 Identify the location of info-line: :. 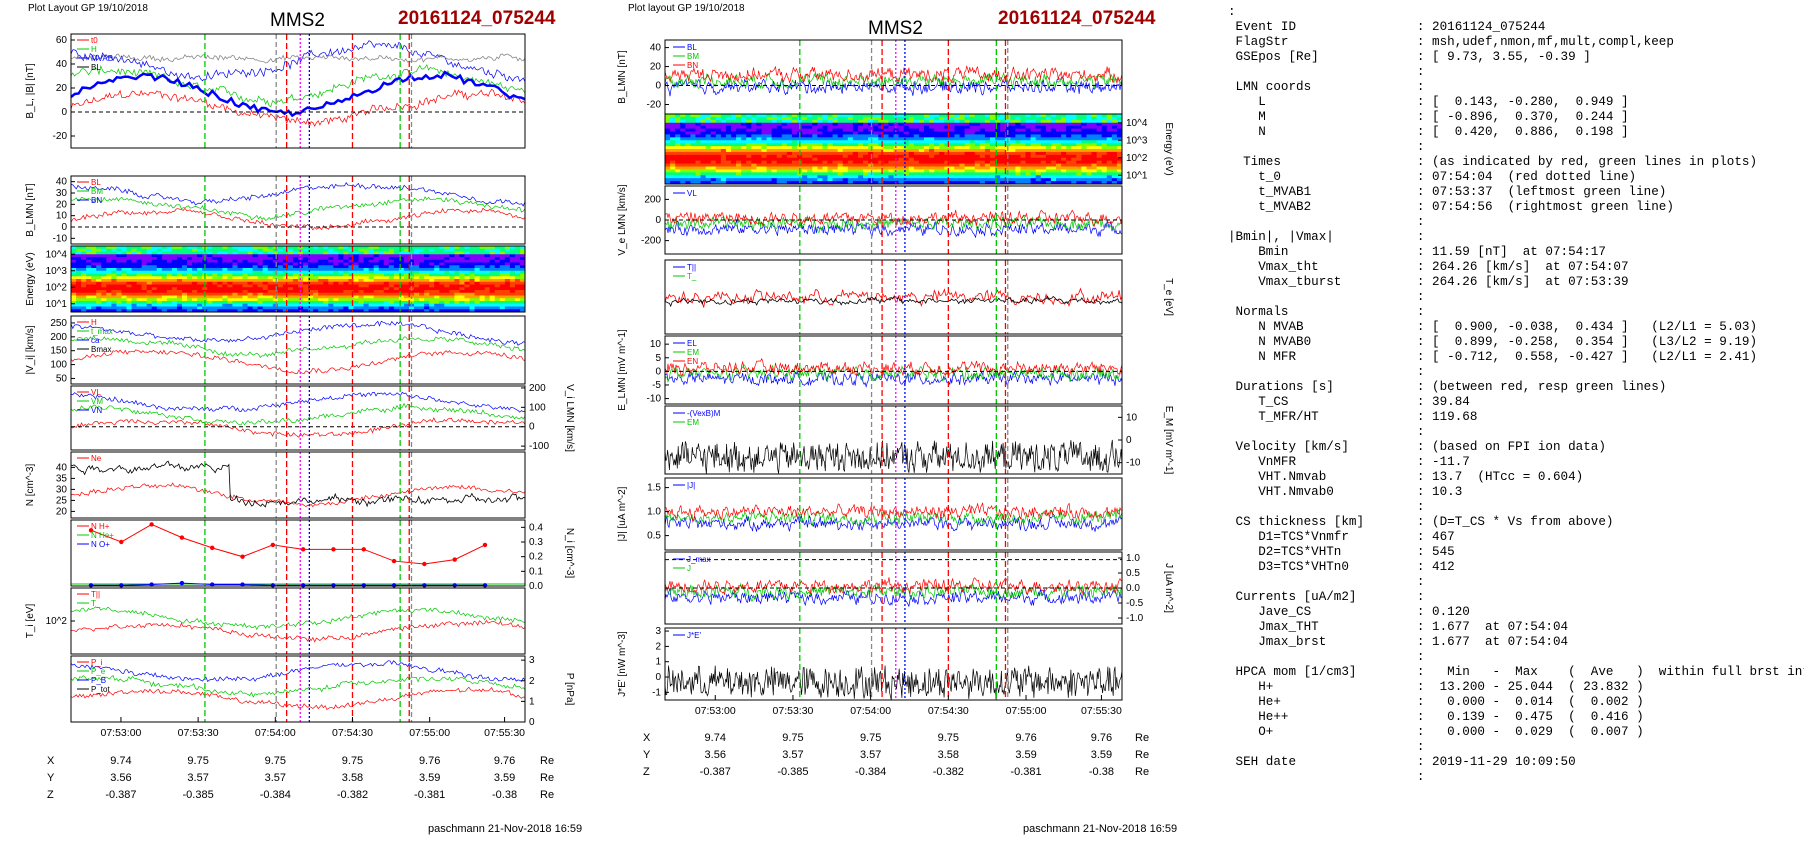
(1232, 12).